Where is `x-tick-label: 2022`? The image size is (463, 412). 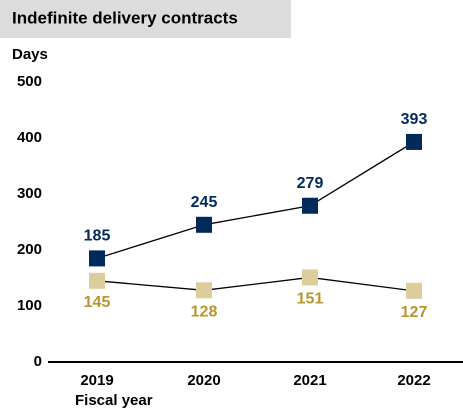 x-tick-label: 2022 is located at coordinates (413, 380).